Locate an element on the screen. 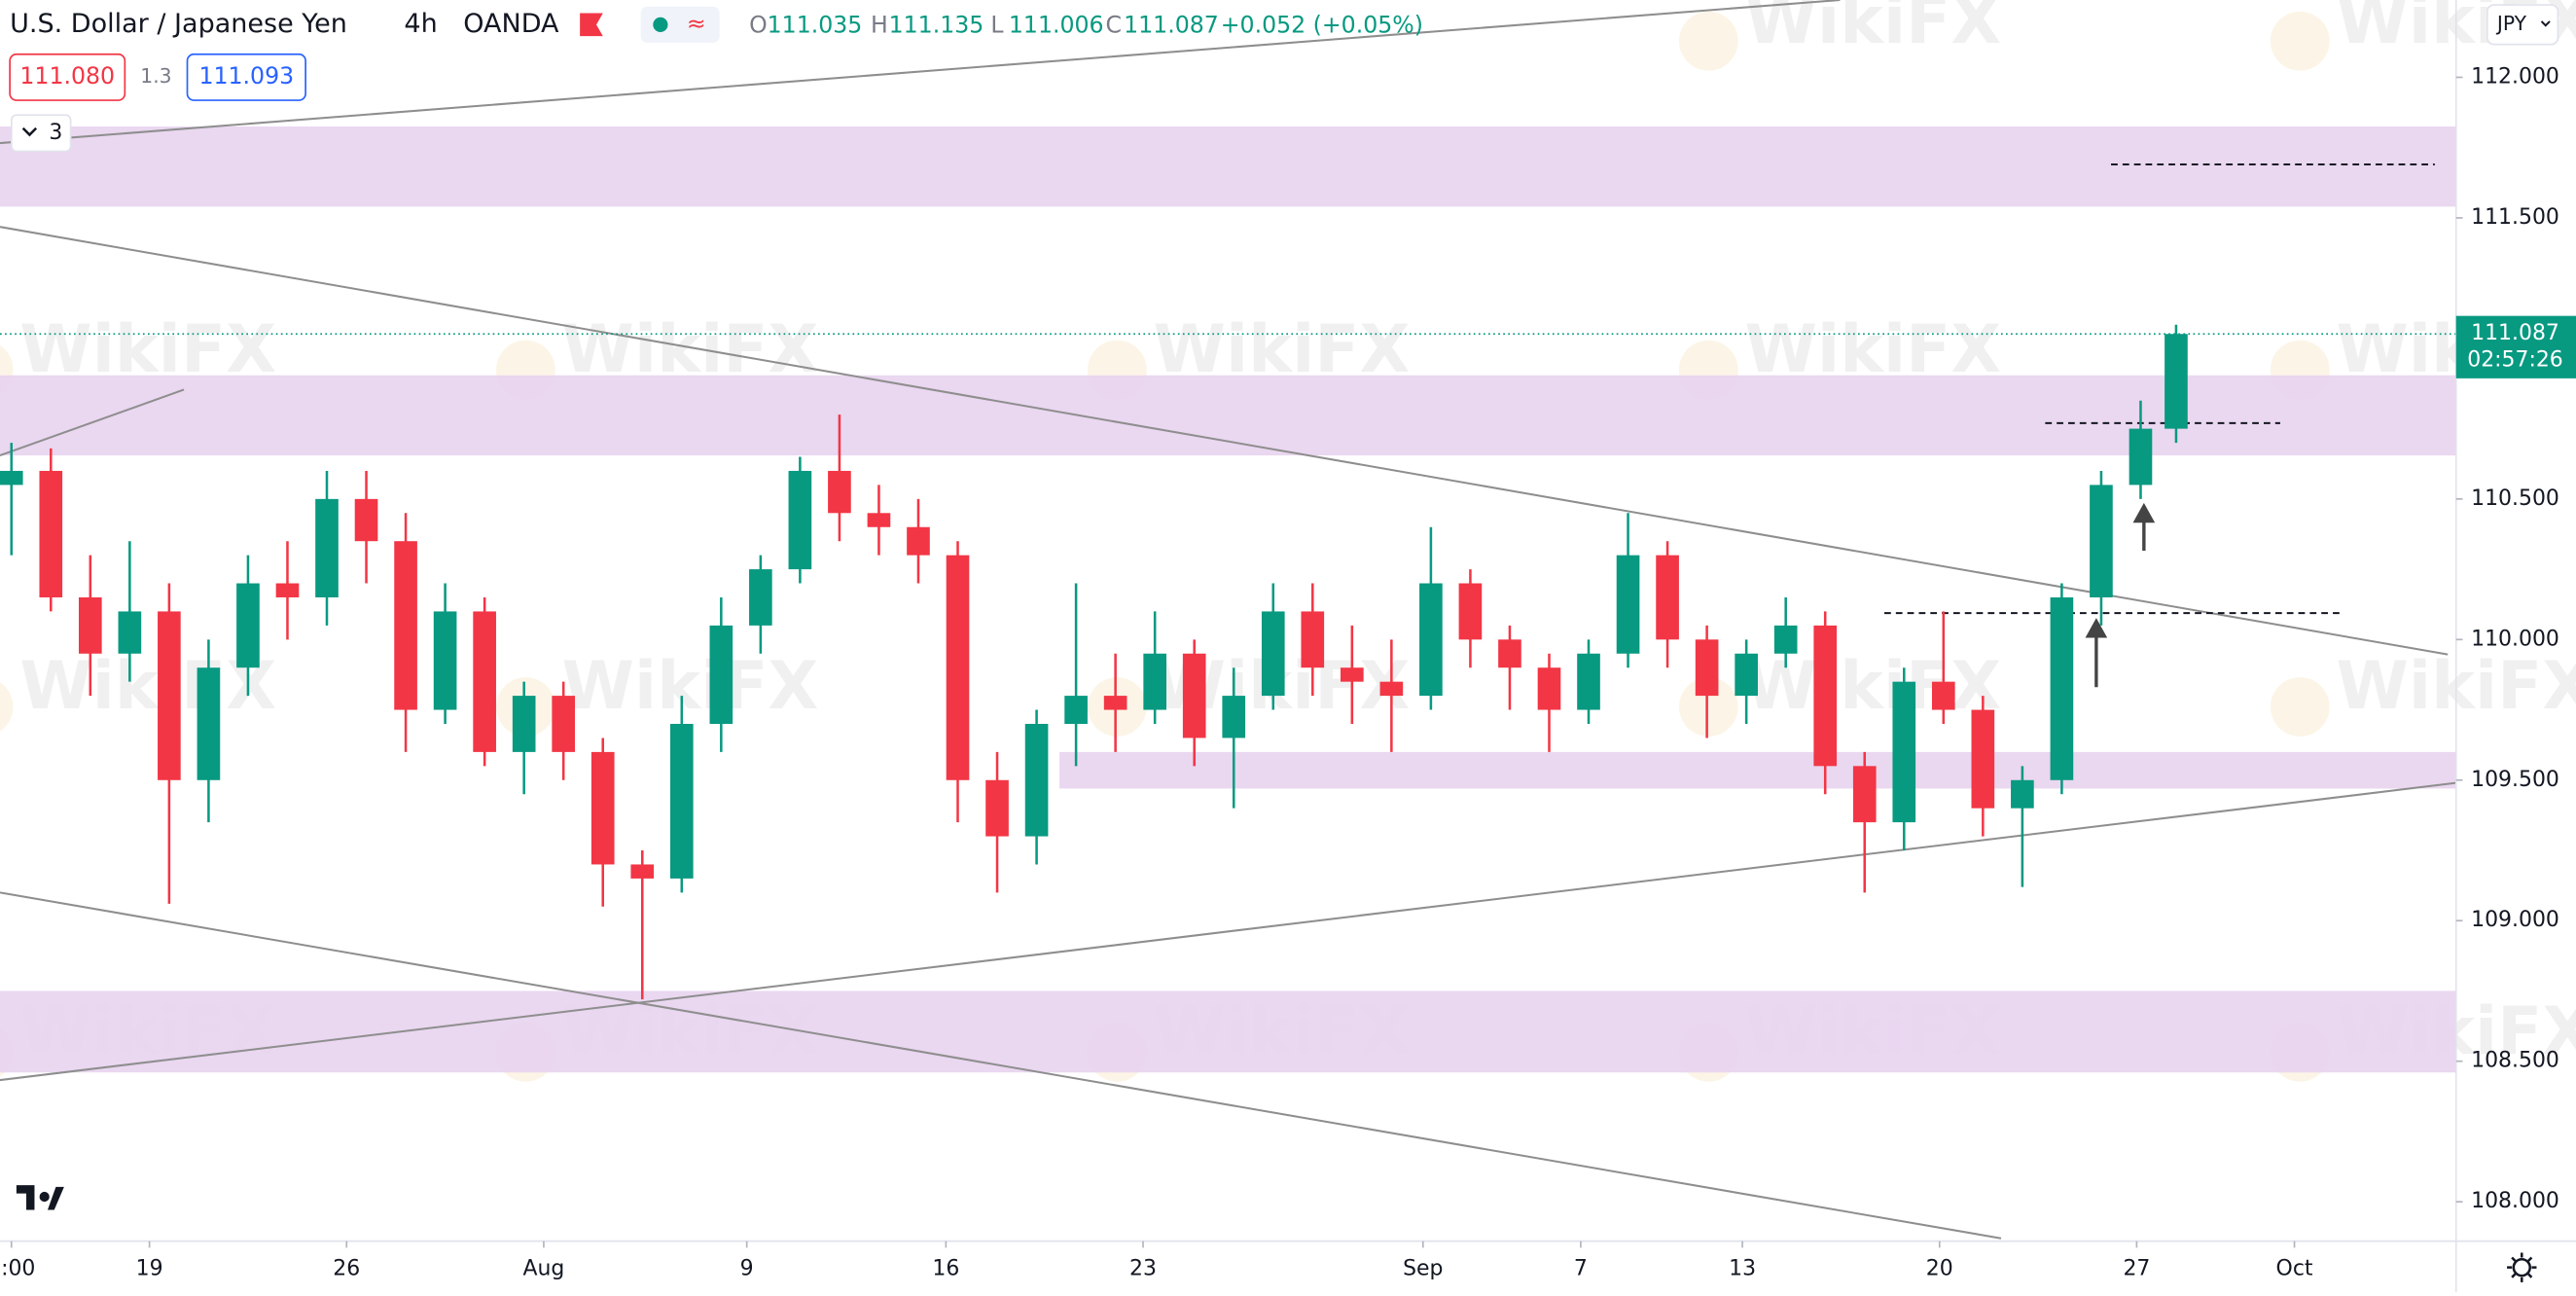 Image resolution: width=2576 pixels, height=1296 pixels. sell-price: 111.080 is located at coordinates (67, 76).